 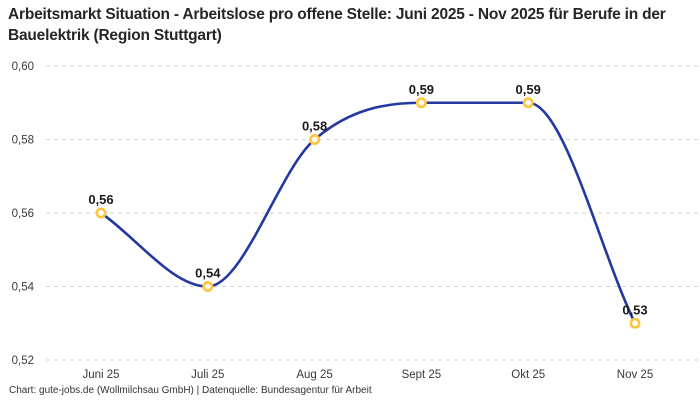 I want to click on x-axis-tick-label: Juni 25, so click(x=100, y=375).